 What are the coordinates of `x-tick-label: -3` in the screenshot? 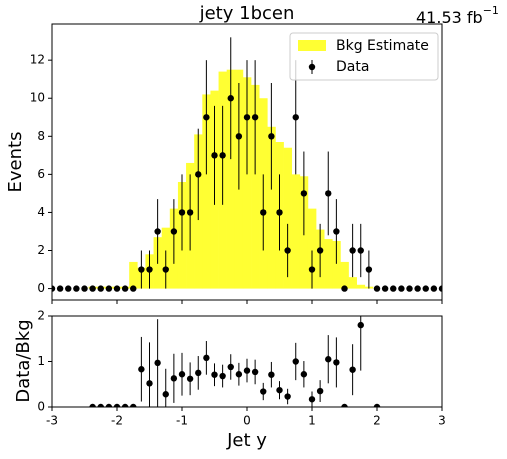 It's located at (52, 421).